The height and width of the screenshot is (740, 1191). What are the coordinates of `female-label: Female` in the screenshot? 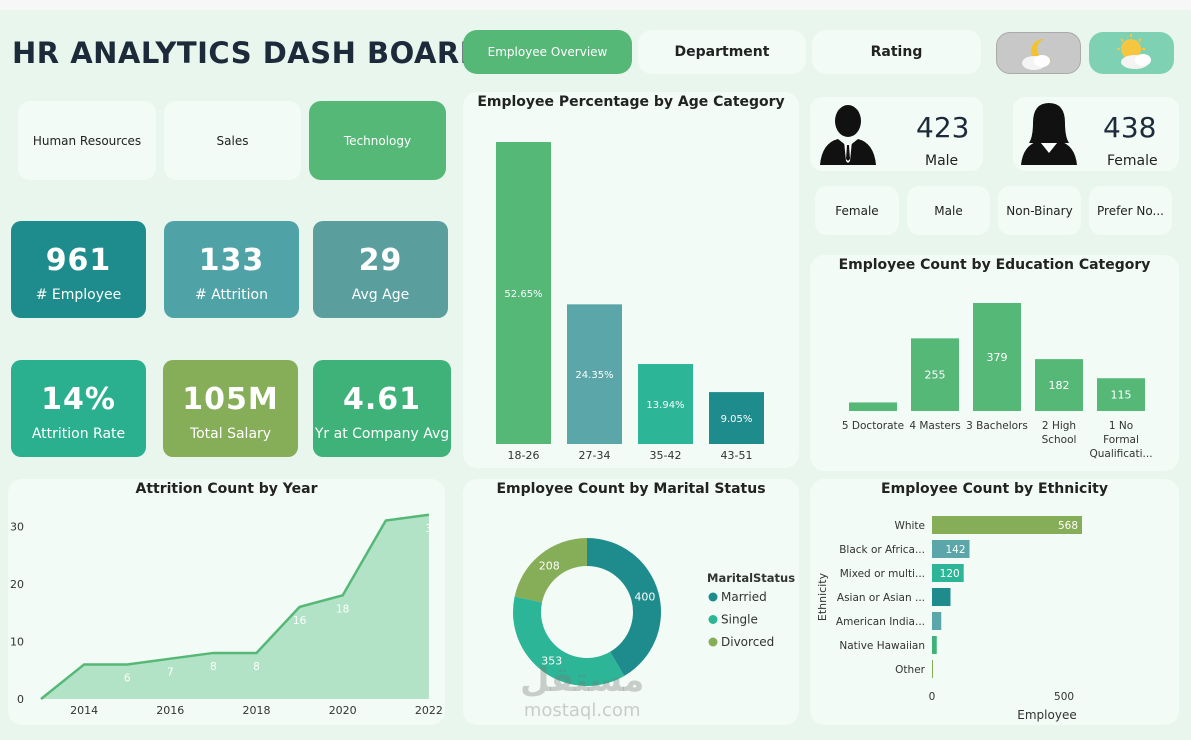 It's located at (1132, 161).